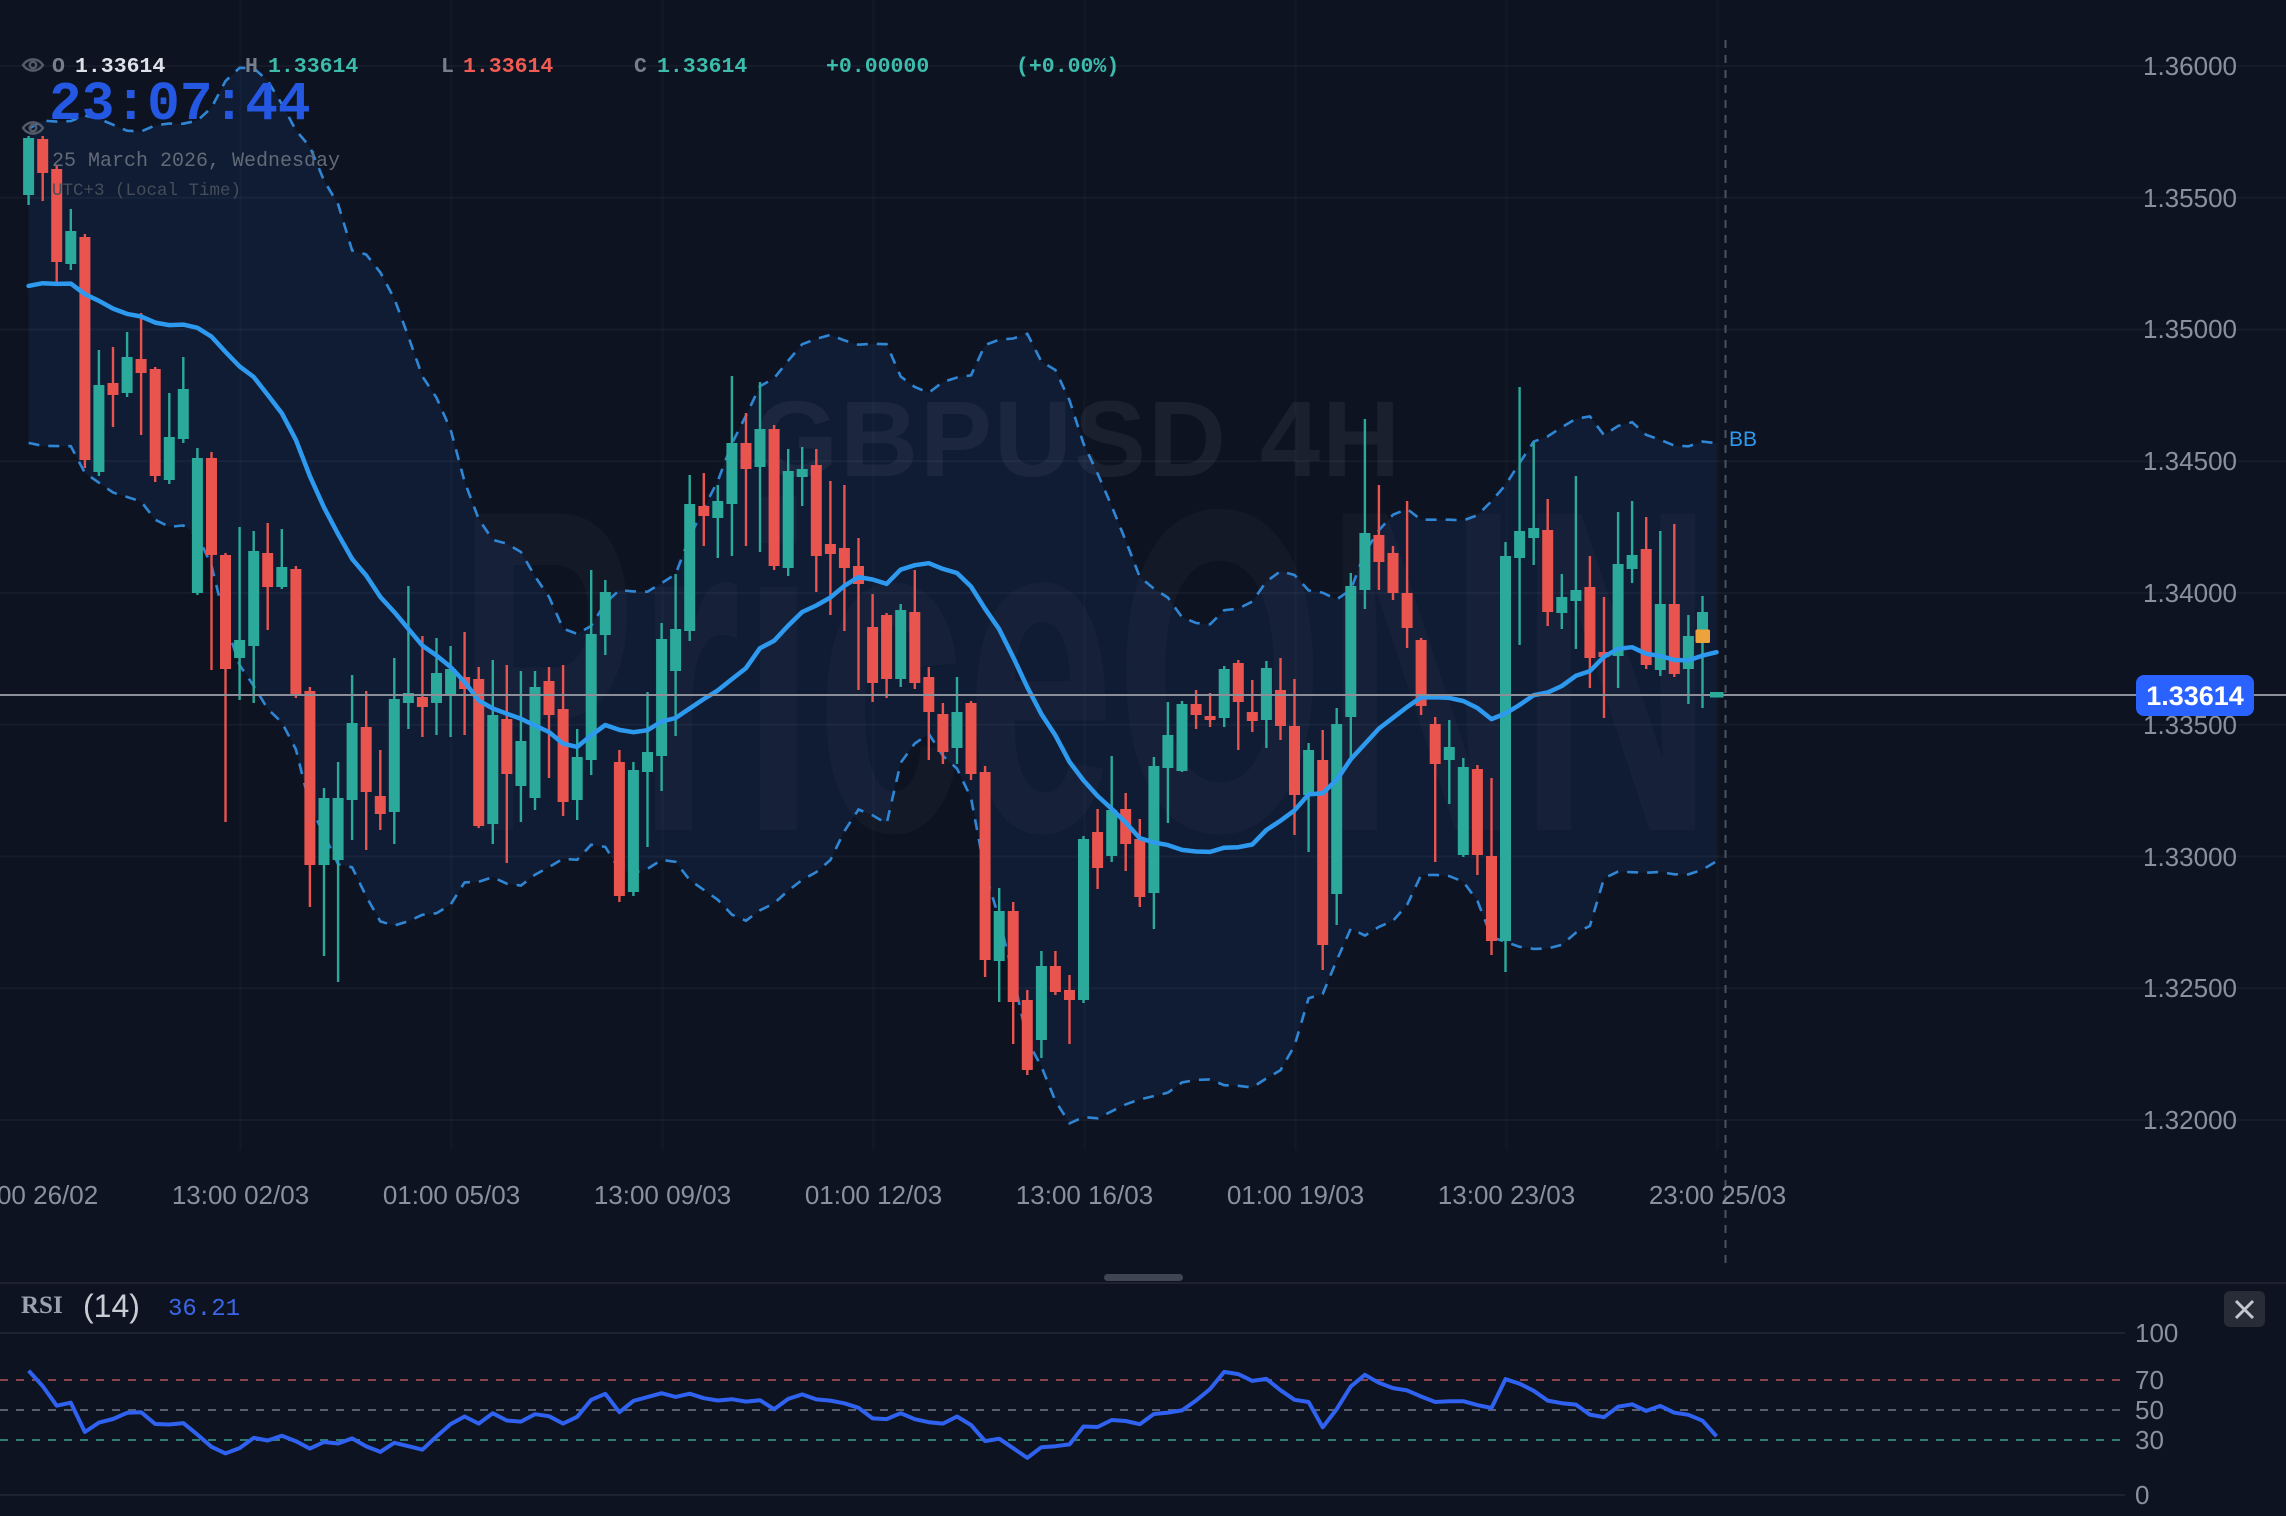 This screenshot has height=1516, width=2286. What do you see at coordinates (1717, 1195) in the screenshot?
I see `svg-text: 23:00 25/03` at bounding box center [1717, 1195].